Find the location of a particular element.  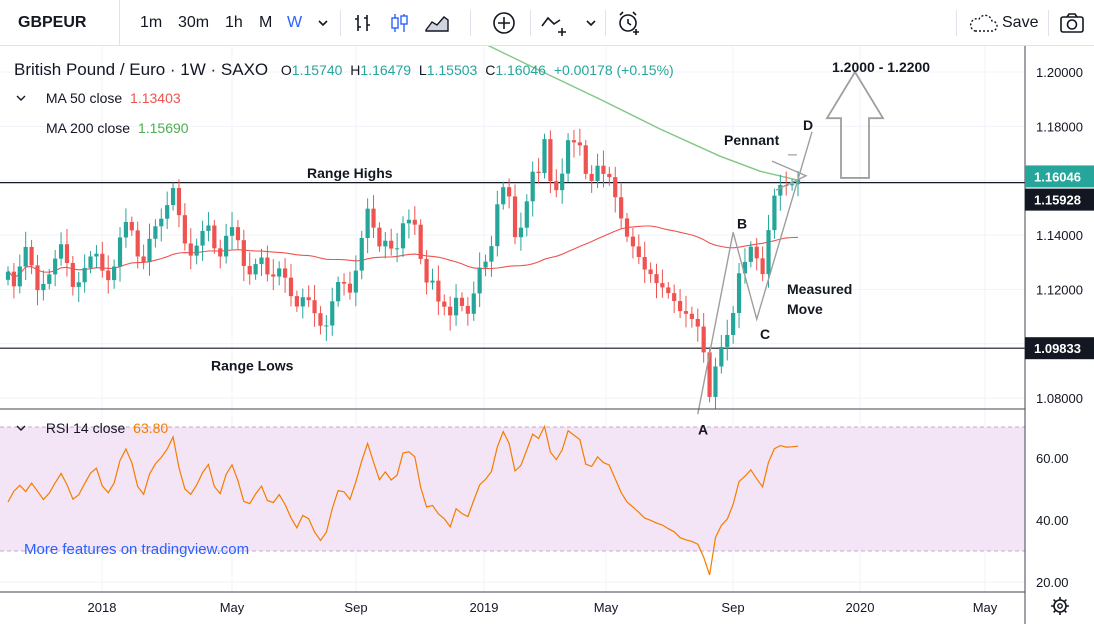

symbol-label: GBPEUR is located at coordinates (52, 22).